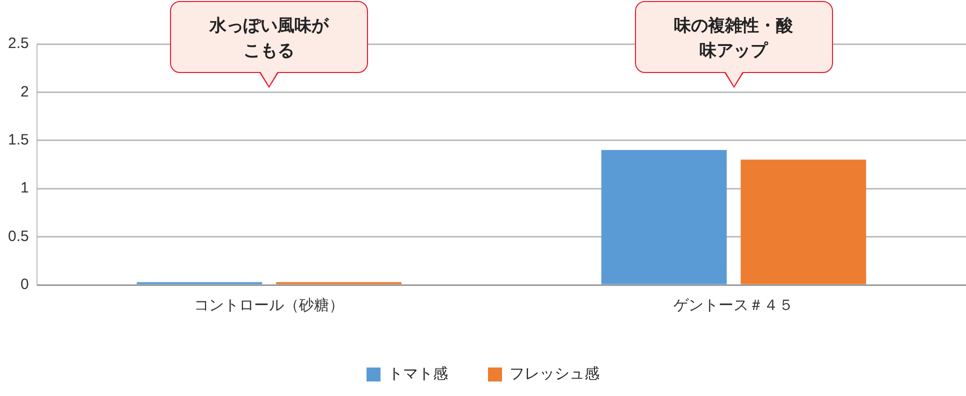  I want to click on annotation: 水っぽい風味がこもる, so click(269, 38).